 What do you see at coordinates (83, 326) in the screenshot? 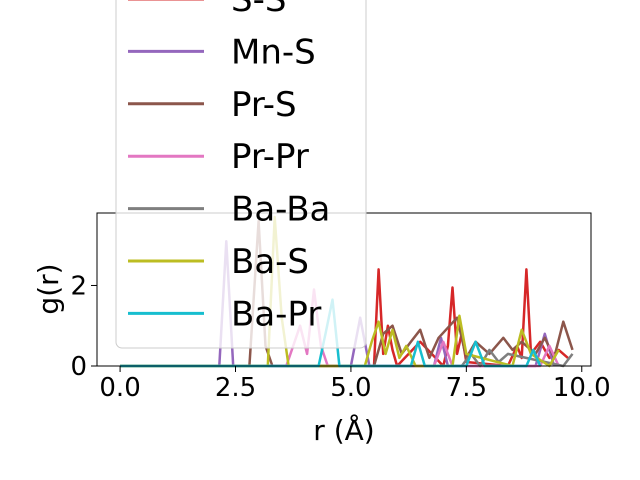
I see `y-axis: 02` at bounding box center [83, 326].